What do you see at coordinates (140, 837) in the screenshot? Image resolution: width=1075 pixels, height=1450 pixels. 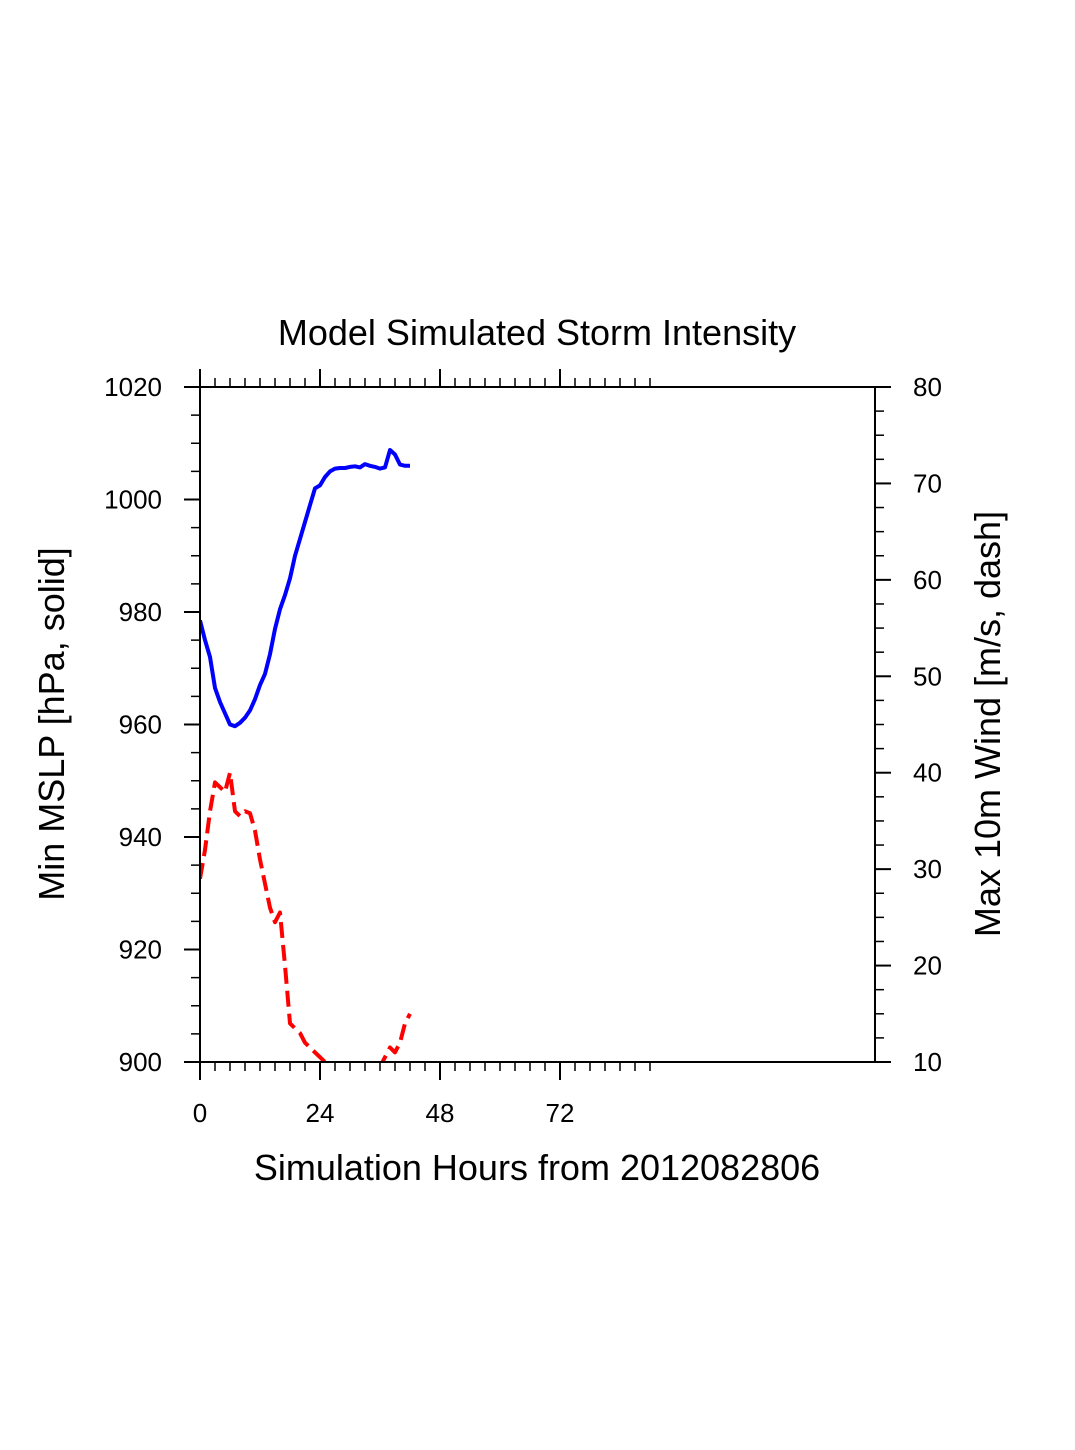 I see `y-tick-label: 940` at bounding box center [140, 837].